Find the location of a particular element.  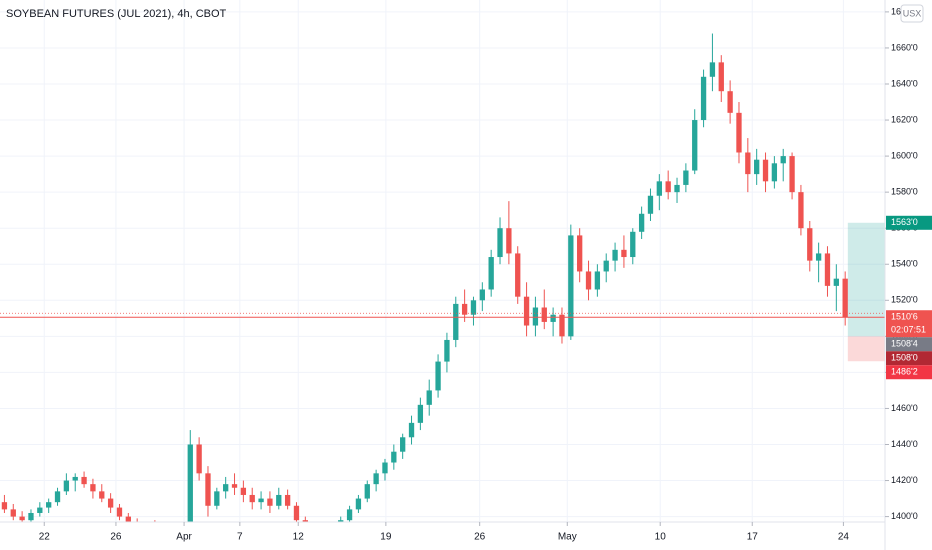

price-label: 1486'2 is located at coordinates (904, 372).